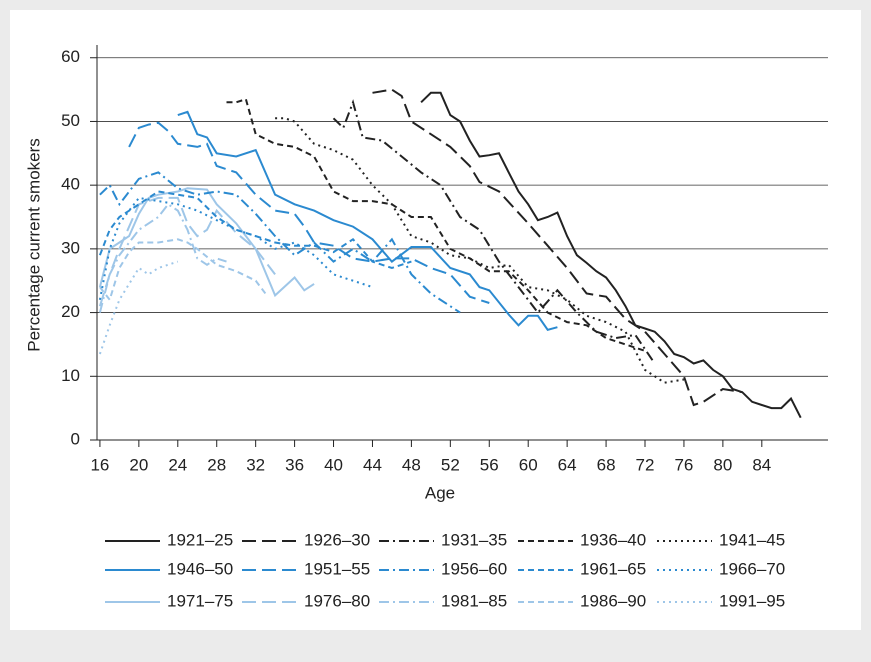 This screenshot has width=871, height=662. I want to click on y-tick-label: 20, so click(70, 311).